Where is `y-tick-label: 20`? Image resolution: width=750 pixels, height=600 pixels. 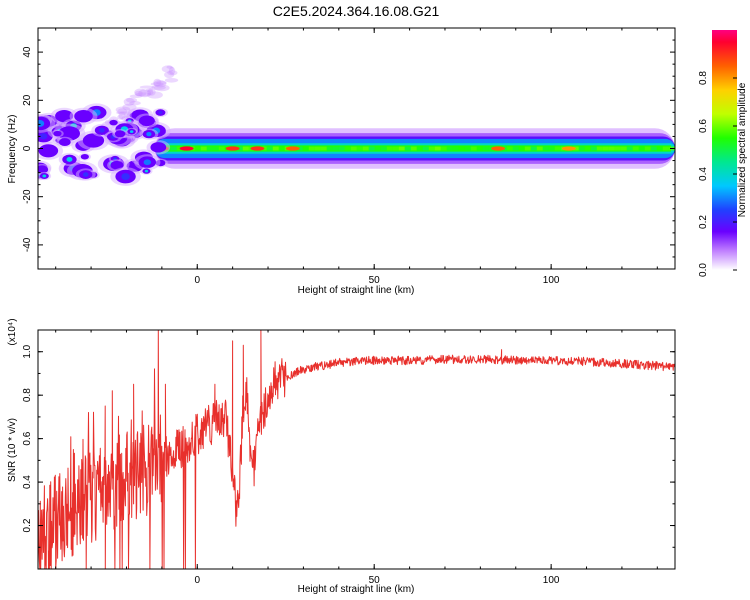 y-tick-label: 20 is located at coordinates (27, 100).